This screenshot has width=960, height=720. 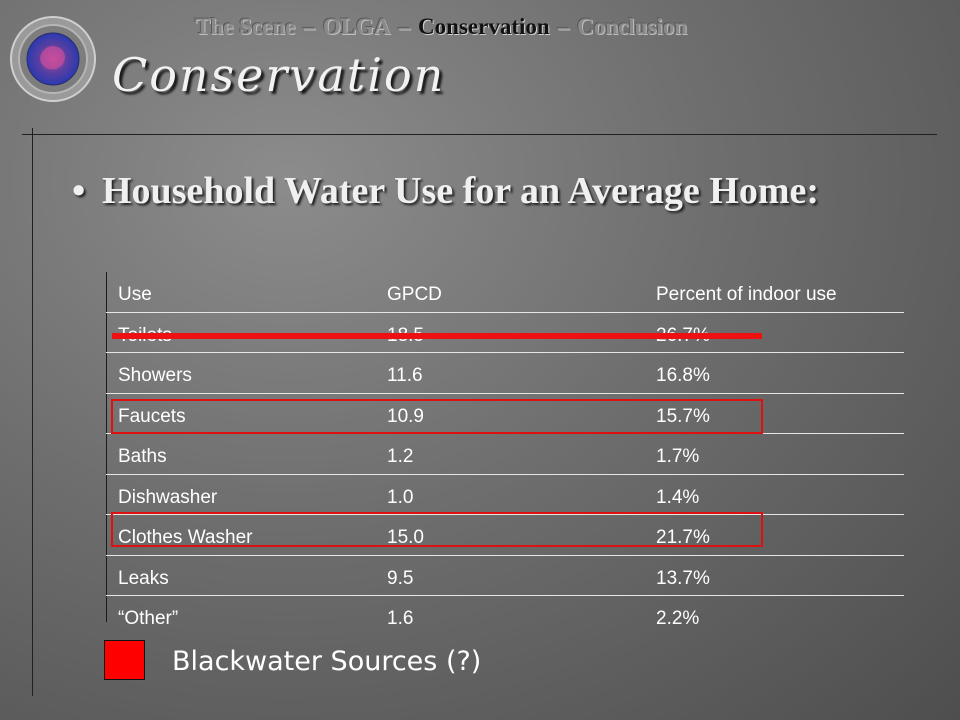 I want to click on cell-percent: 21.7%, so click(x=683, y=537).